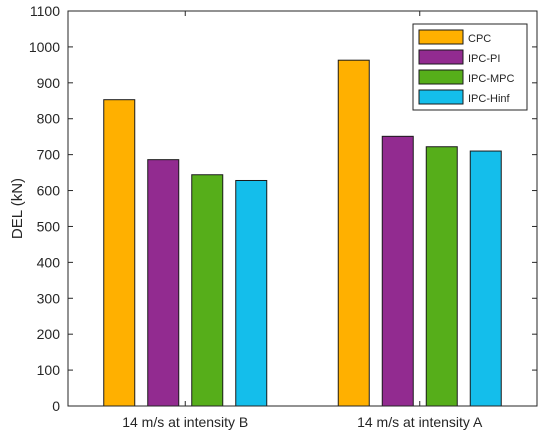  Describe the element at coordinates (49, 298) in the screenshot. I see `y-tick-label: 300` at that location.